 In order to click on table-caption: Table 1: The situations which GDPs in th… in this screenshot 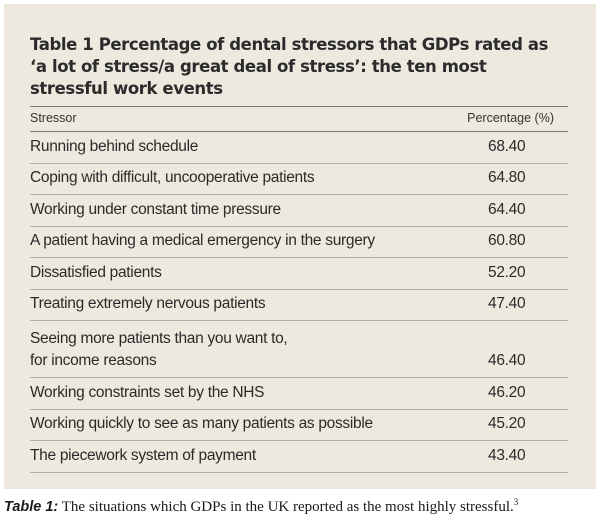, I will do `click(261, 506)`.